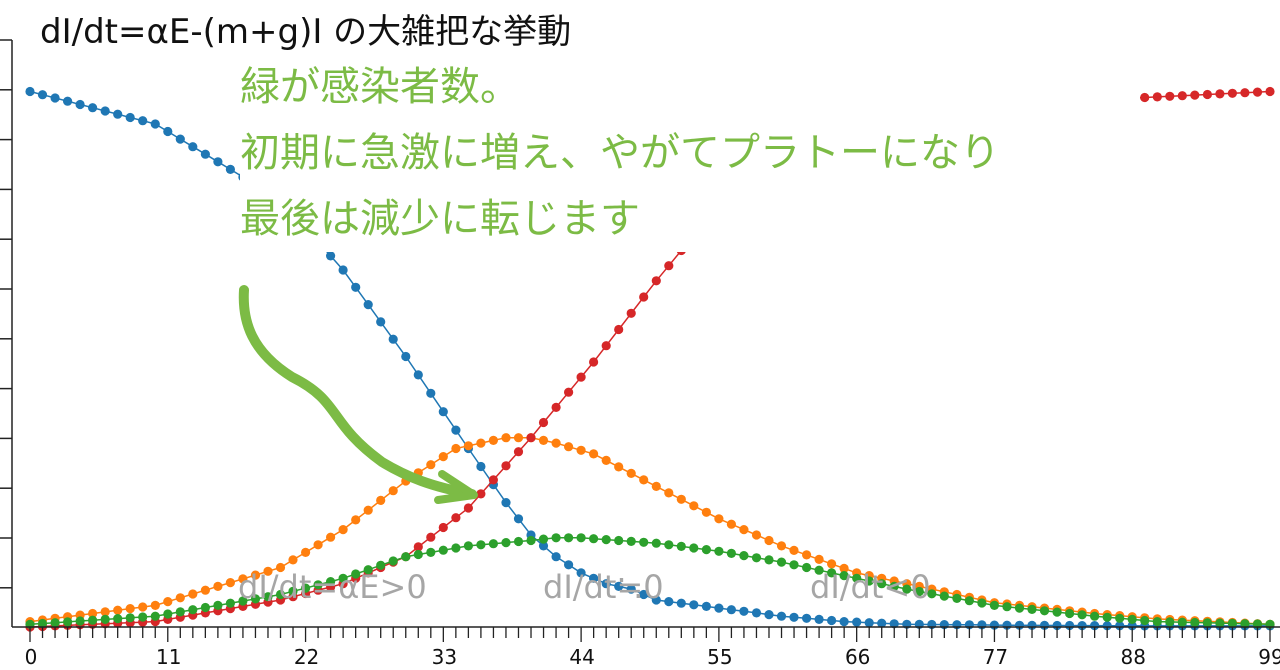 The height and width of the screenshot is (670, 1280). I want to click on x-tick-label: 0, so click(31, 657).